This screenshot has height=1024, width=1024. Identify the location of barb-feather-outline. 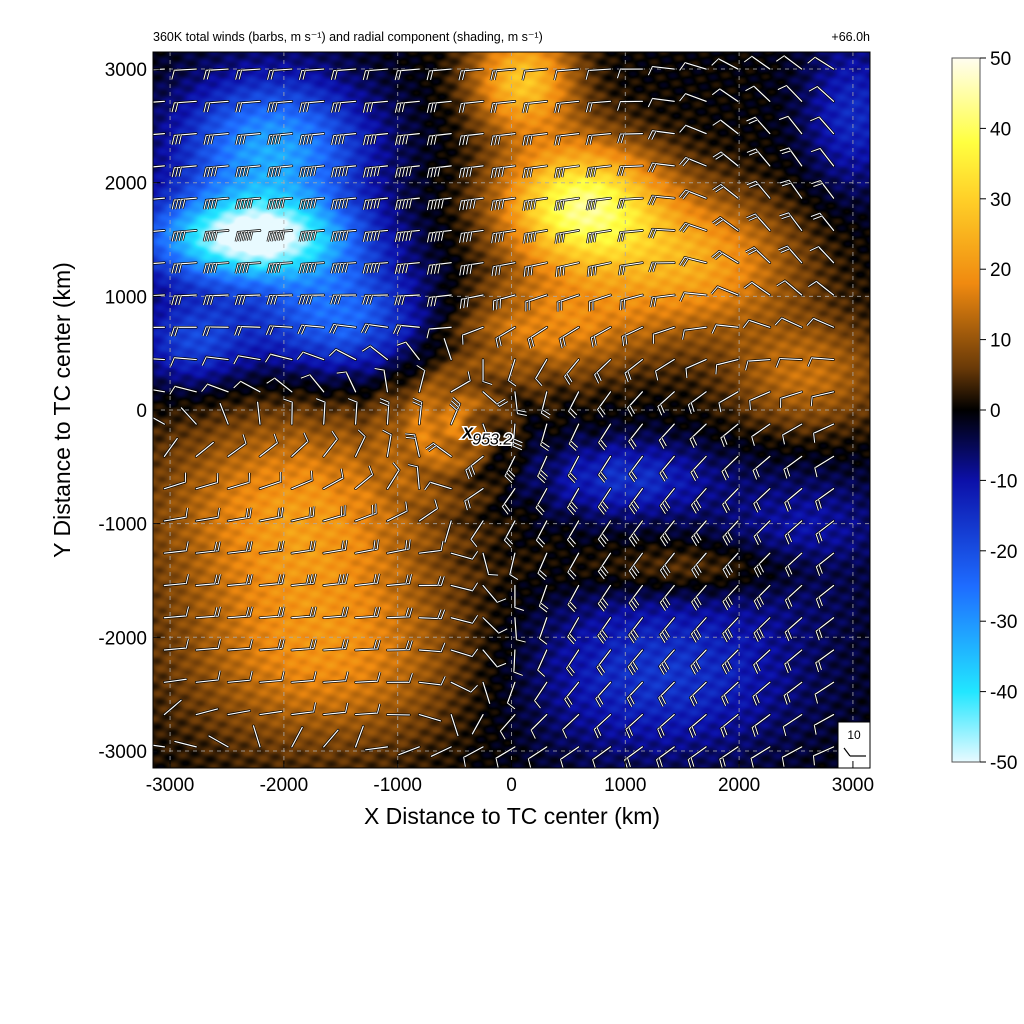
(144, 331).